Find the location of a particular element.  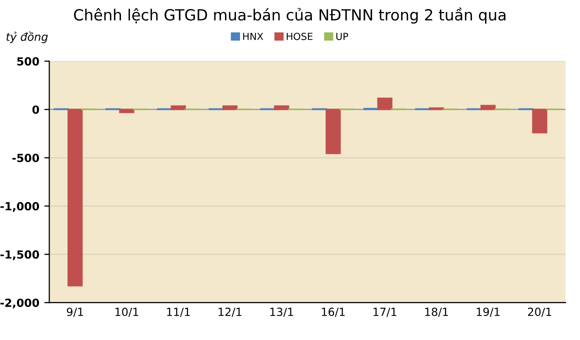

x-tick-label: 13/1 is located at coordinates (282, 312).